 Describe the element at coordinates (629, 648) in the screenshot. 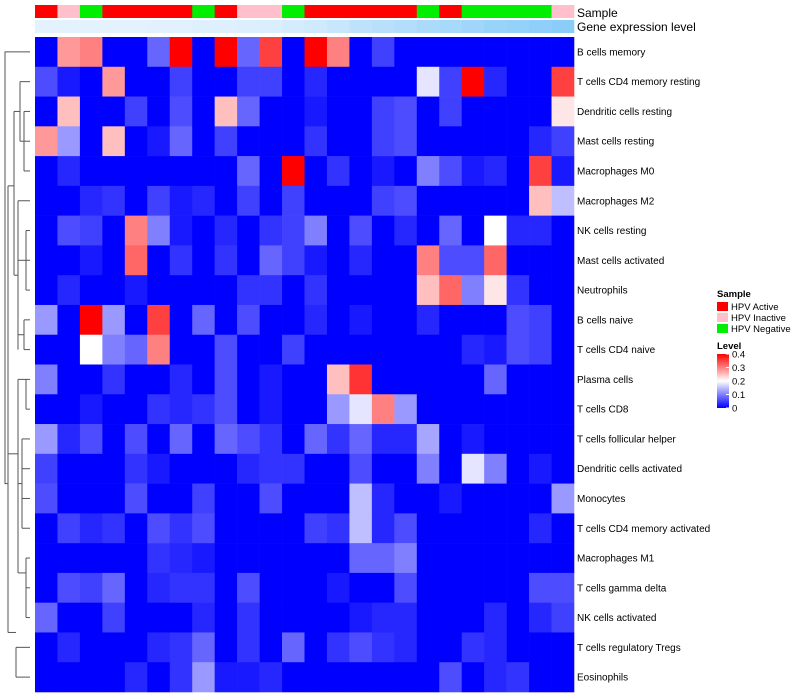

I see `row-label: T cells regulatory Tregs` at that location.